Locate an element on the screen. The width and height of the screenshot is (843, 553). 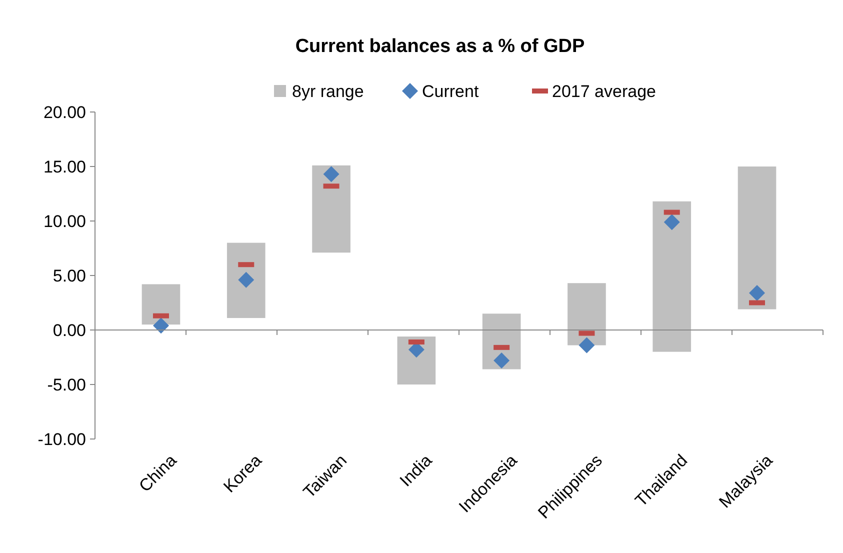
chart-title: Current balances as a % of GDP is located at coordinates (440, 46).